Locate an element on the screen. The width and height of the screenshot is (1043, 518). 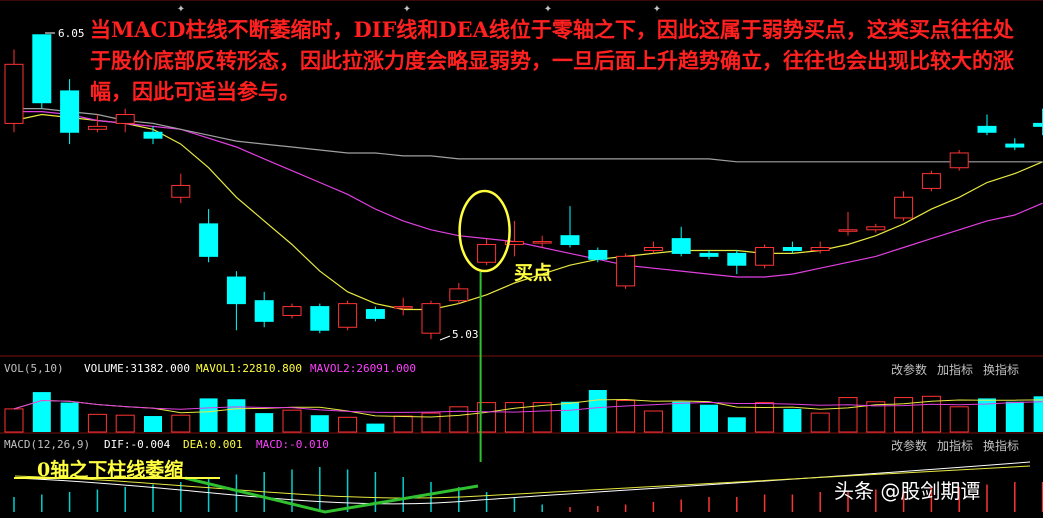
macd-indicator-name: MACD(12,26,9) is located at coordinates (47, 444).